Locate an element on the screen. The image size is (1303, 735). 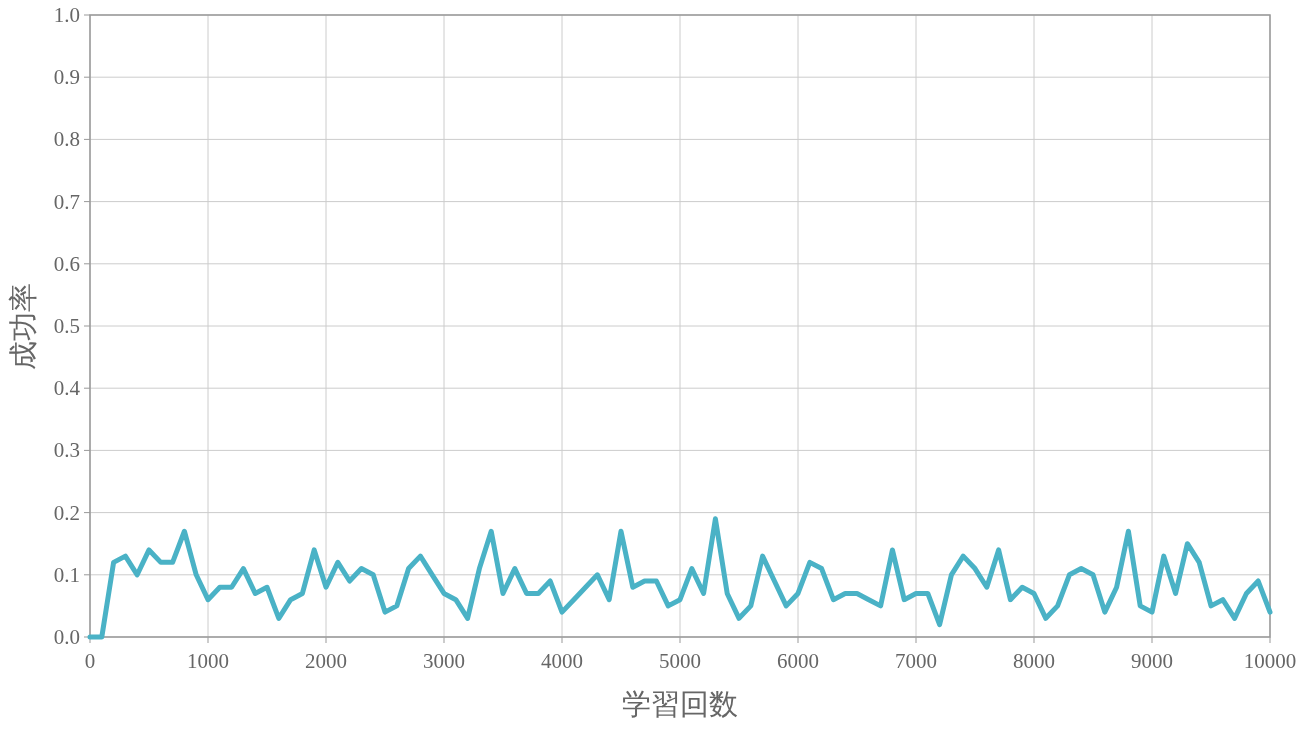
x-tick-label: 4000 is located at coordinates (562, 661).